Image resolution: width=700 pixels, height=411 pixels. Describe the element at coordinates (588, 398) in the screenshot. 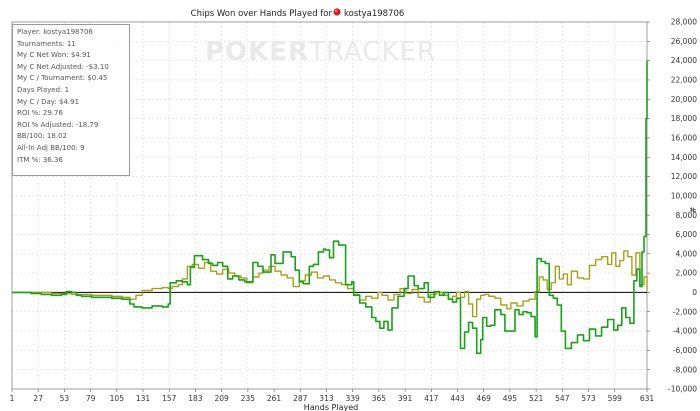

I see `x-tick-label: 573` at that location.